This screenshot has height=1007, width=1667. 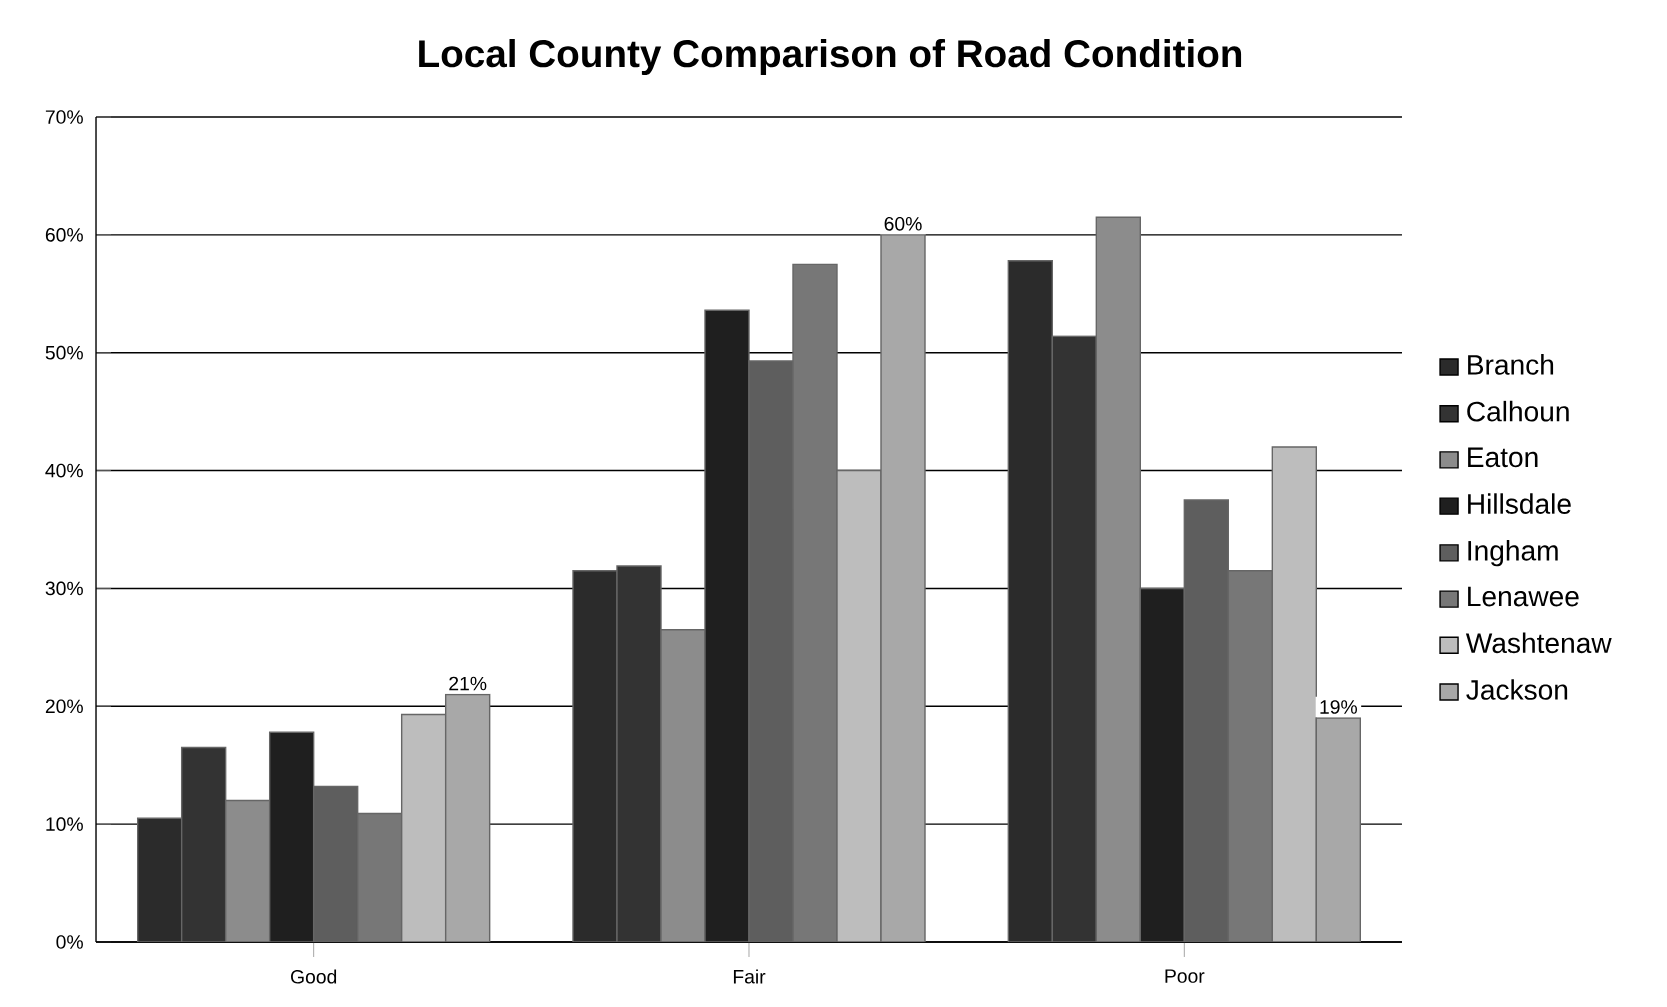 I want to click on legend-label: Jackson, so click(x=1517, y=689).